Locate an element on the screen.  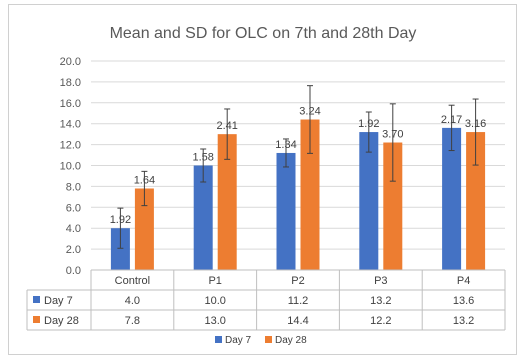
table-series-name: Day 28 is located at coordinates (61, 321).